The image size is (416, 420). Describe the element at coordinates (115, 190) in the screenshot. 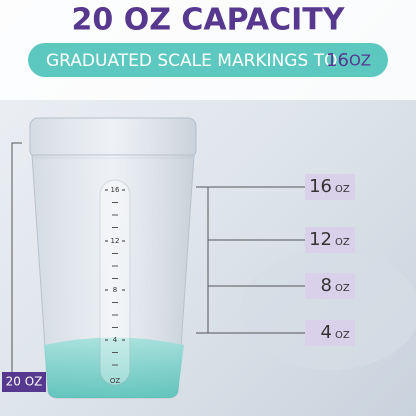

I see `scale-mark: 16` at that location.